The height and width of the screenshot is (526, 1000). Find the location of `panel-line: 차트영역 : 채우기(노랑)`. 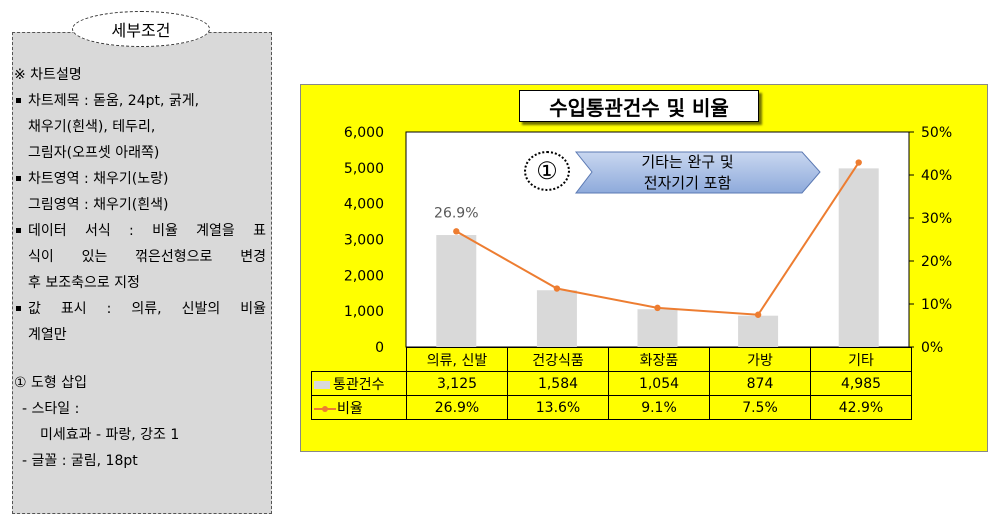

panel-line: 차트영역 : 채우기(노랑) is located at coordinates (140, 179).